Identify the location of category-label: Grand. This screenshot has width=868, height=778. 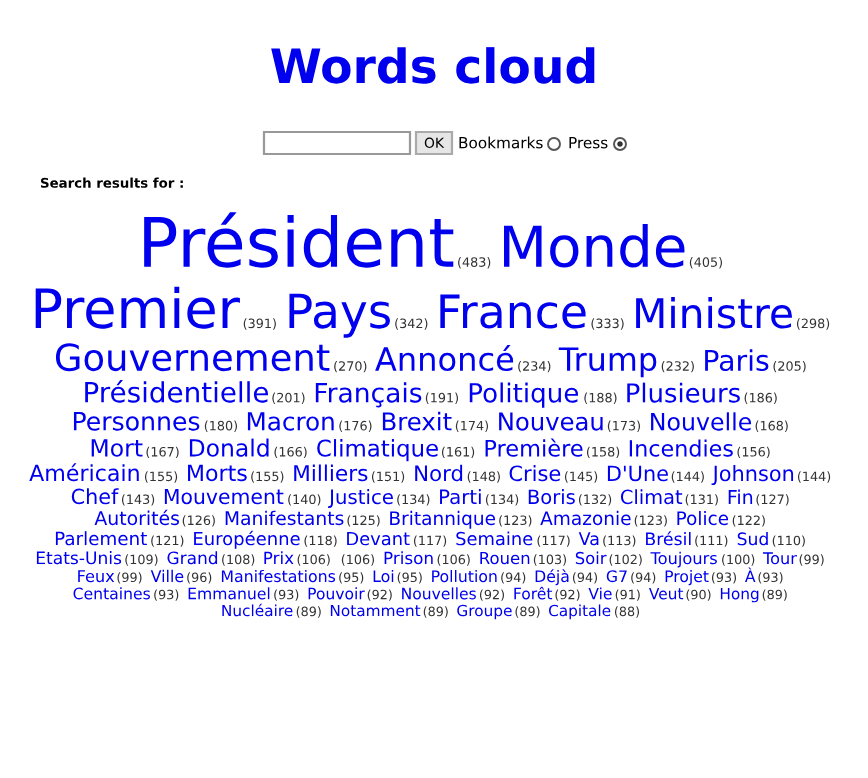
(192, 558).